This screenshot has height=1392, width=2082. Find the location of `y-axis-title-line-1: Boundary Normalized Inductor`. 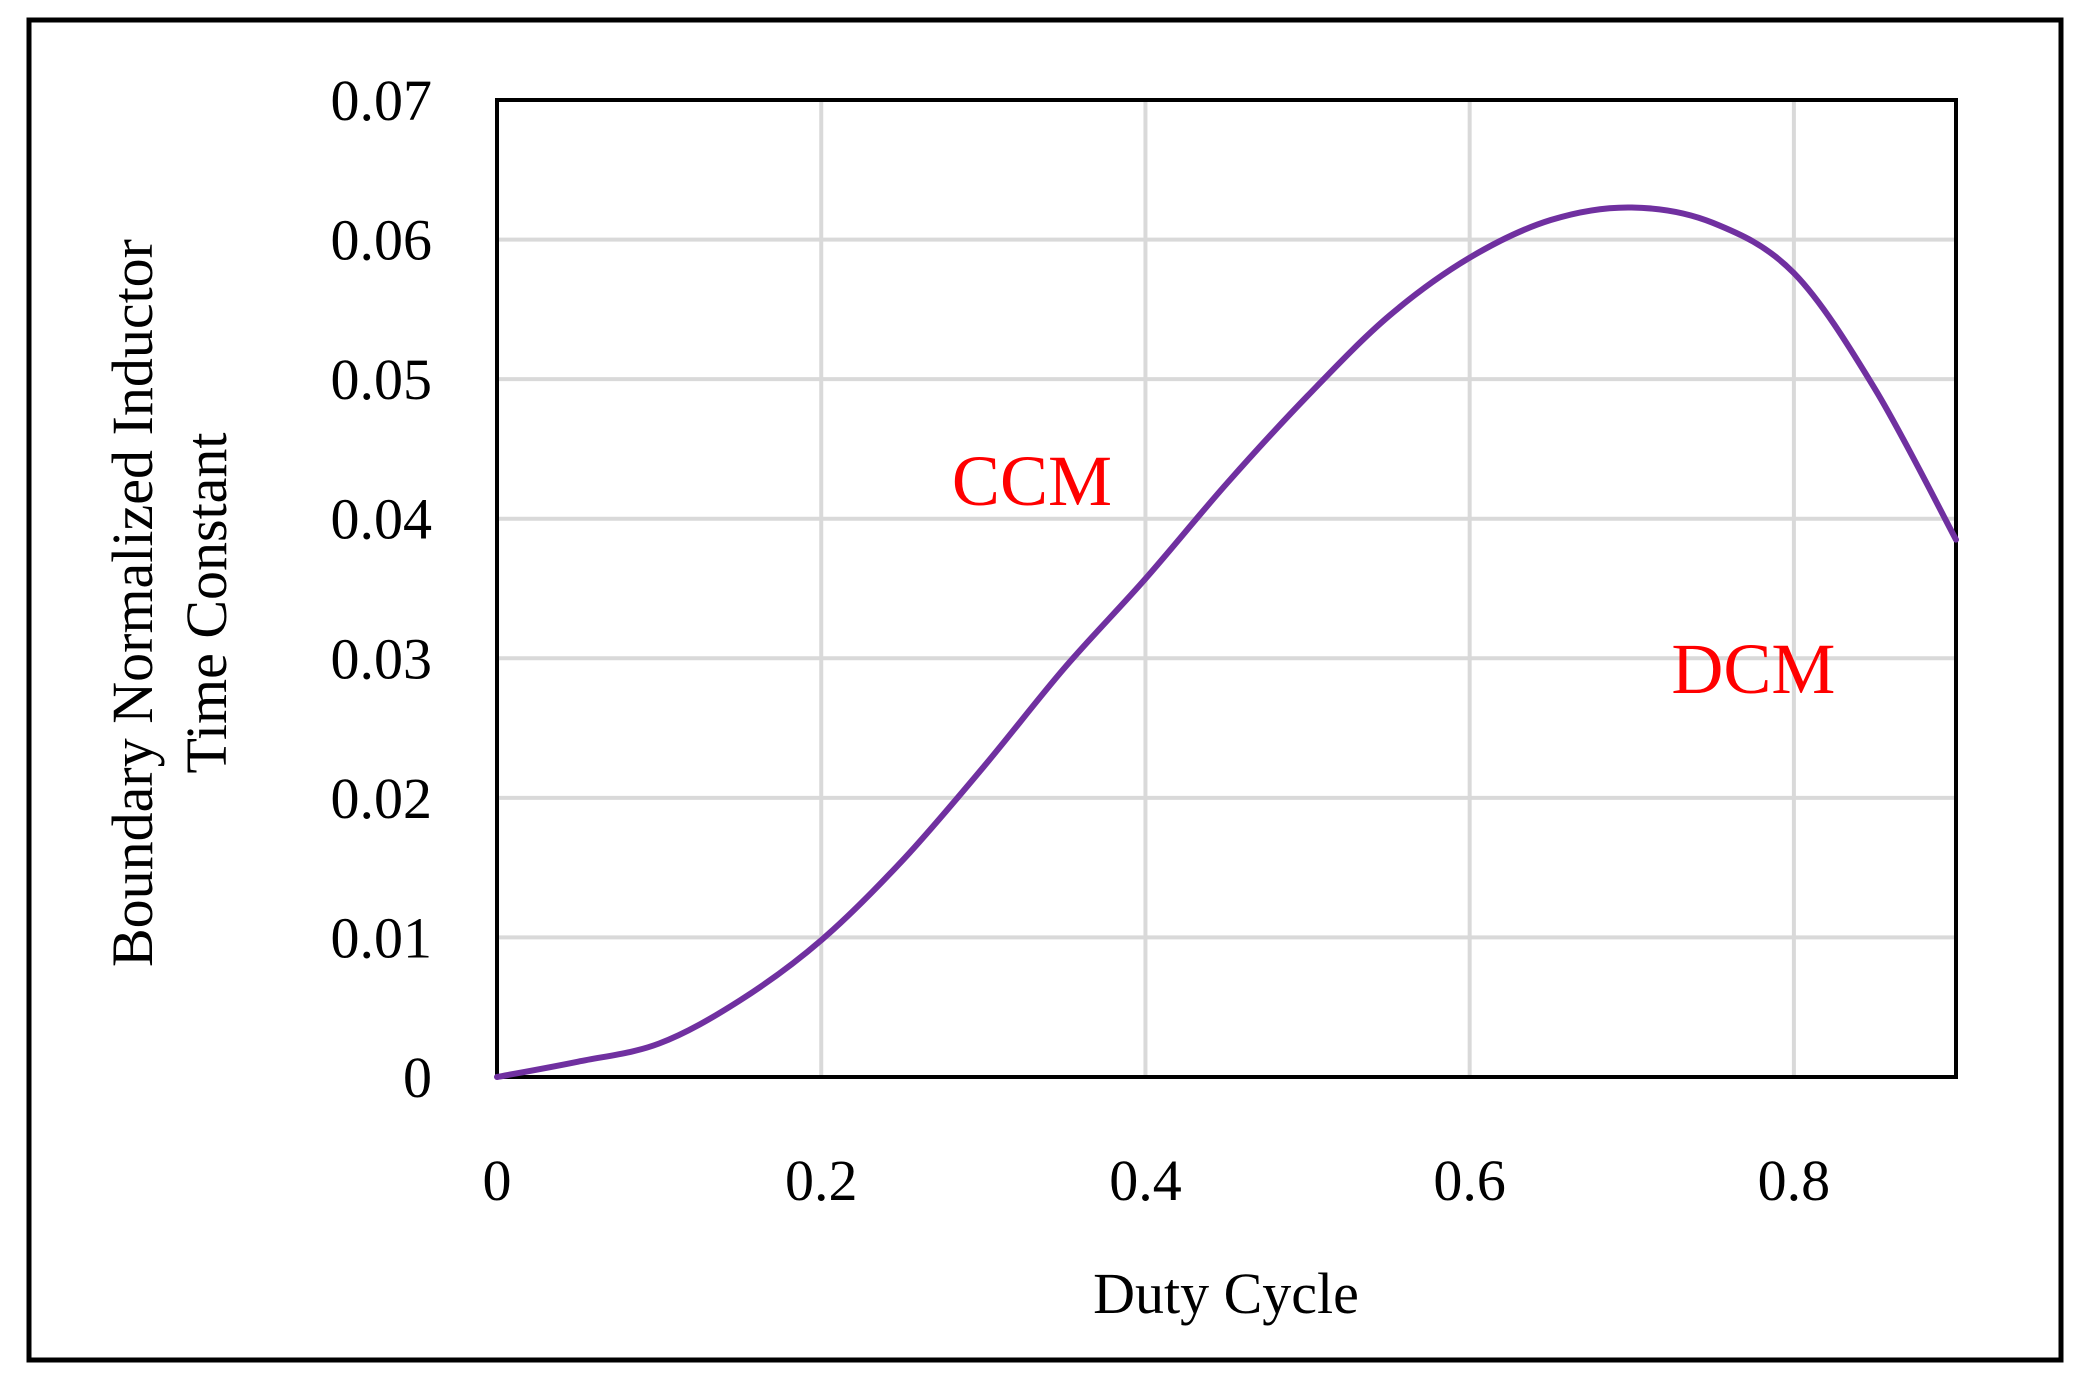

y-axis-title-line-1: Boundary Normalized Inductor is located at coordinates (132, 603).